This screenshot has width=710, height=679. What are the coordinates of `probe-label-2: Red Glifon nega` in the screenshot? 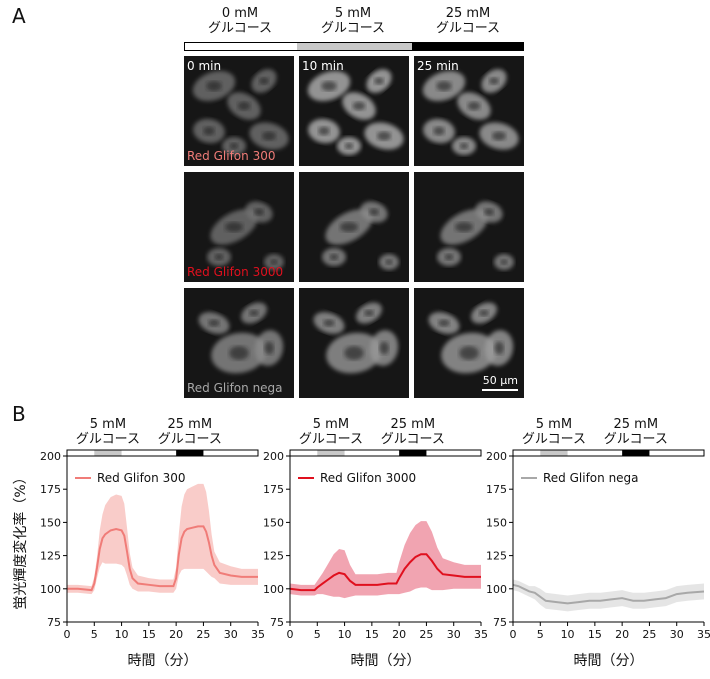 It's located at (235, 388).